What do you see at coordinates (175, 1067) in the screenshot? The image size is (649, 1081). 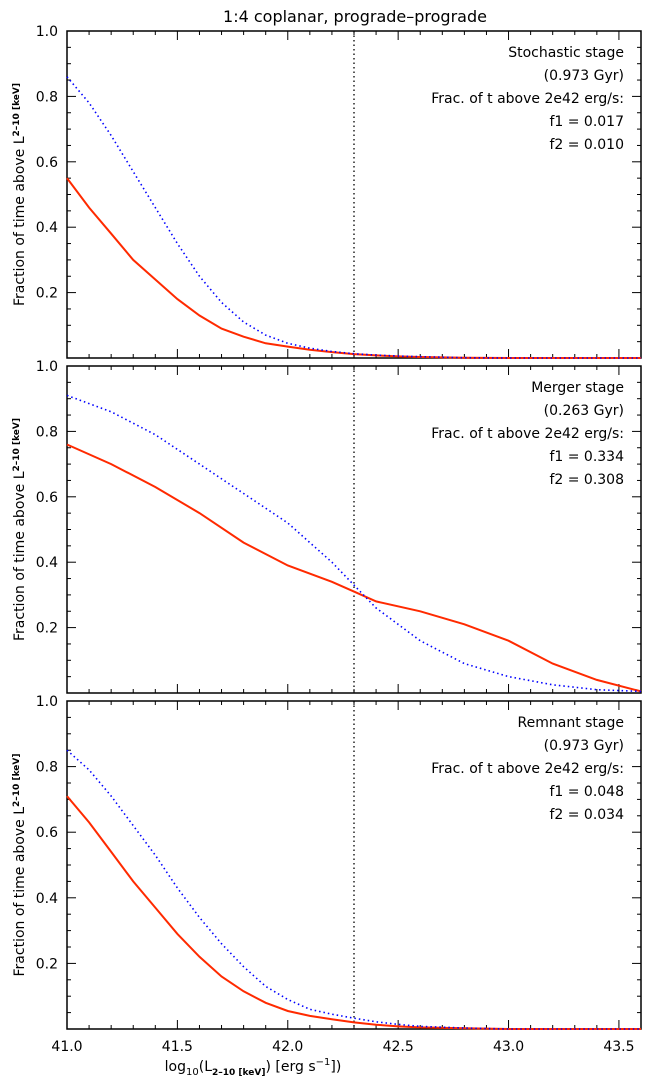 I see `x-axis-label-base: log` at bounding box center [175, 1067].